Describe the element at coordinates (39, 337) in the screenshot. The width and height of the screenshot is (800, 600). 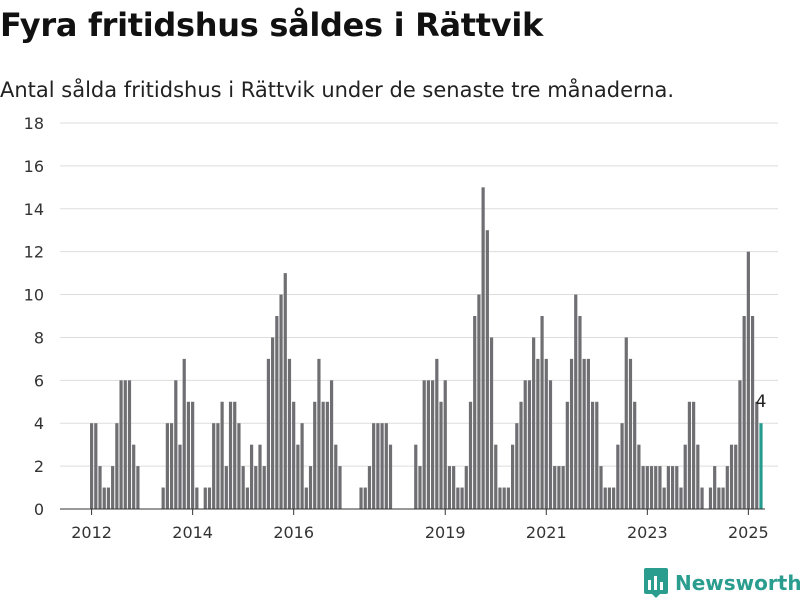
I see `y-tick-label: 8` at that location.